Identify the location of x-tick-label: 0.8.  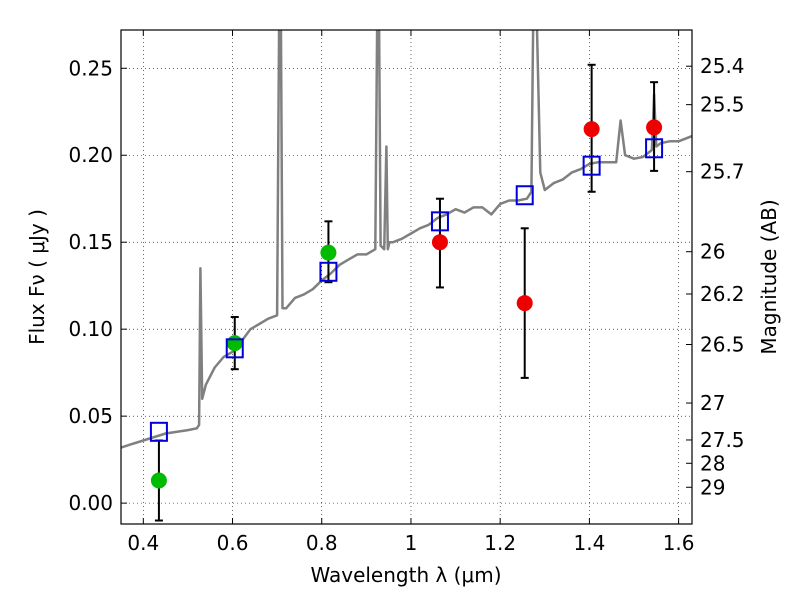
(322, 543).